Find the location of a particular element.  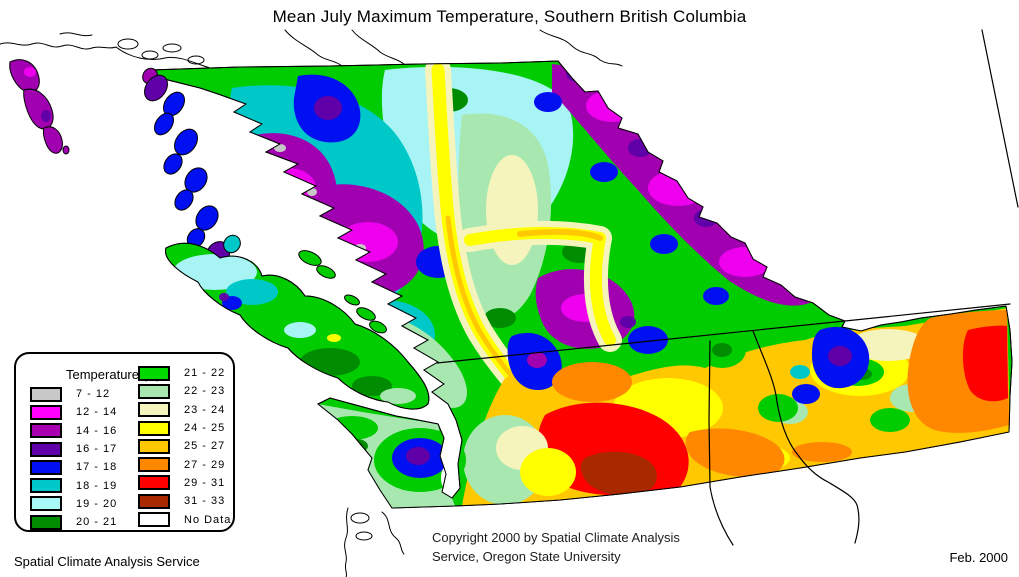

id-mt-border-line is located at coordinates (806, 437).